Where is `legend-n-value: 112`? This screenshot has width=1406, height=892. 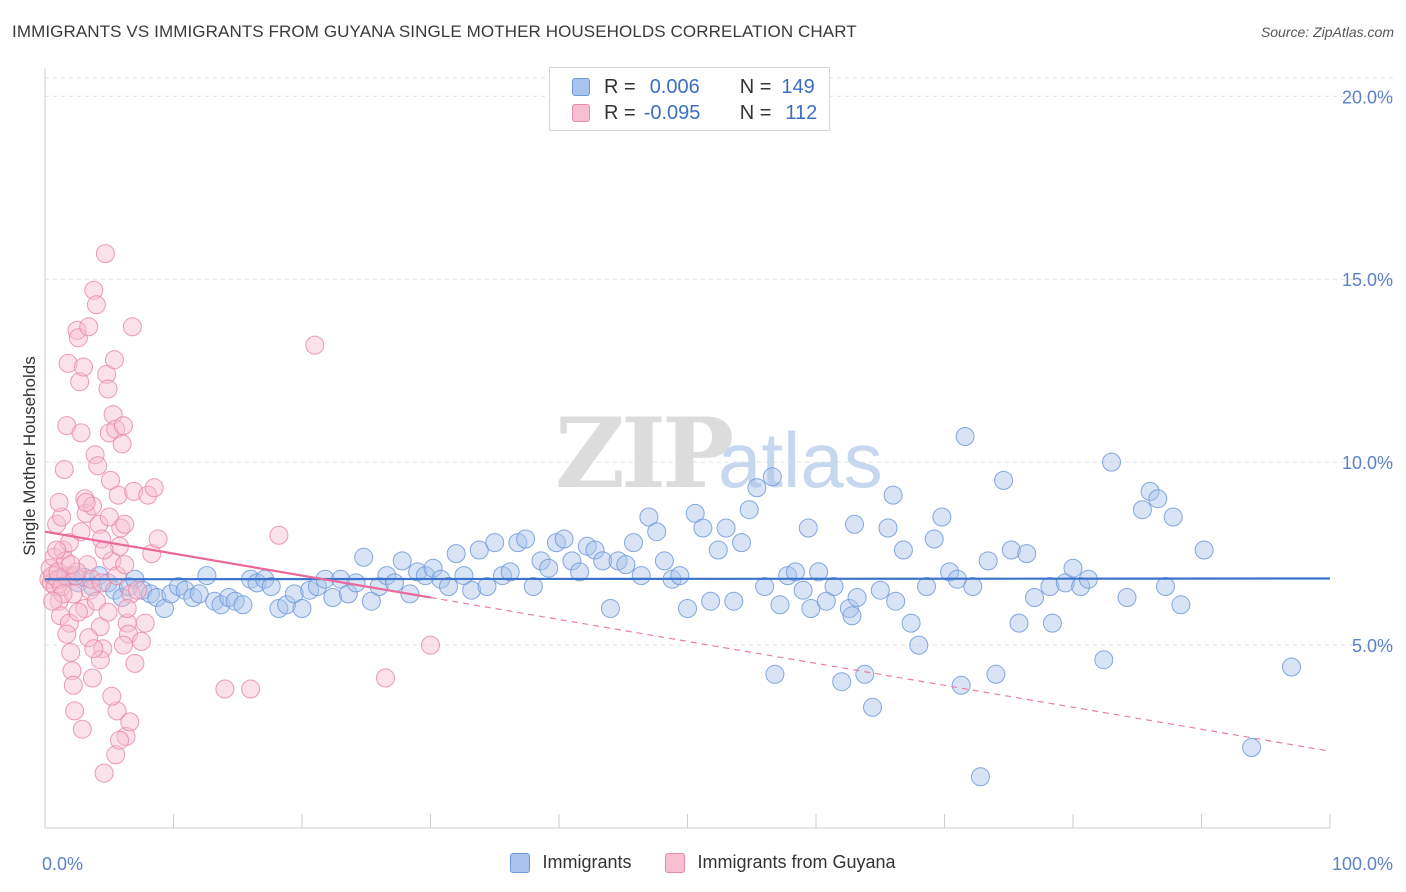 legend-n-value: 112 is located at coordinates (801, 112).